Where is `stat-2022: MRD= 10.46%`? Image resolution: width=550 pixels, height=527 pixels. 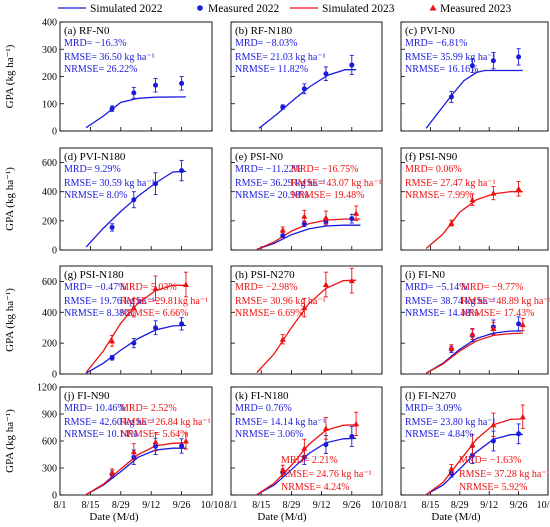
stat-2022: MRD= 10.46% is located at coordinates (95, 408).